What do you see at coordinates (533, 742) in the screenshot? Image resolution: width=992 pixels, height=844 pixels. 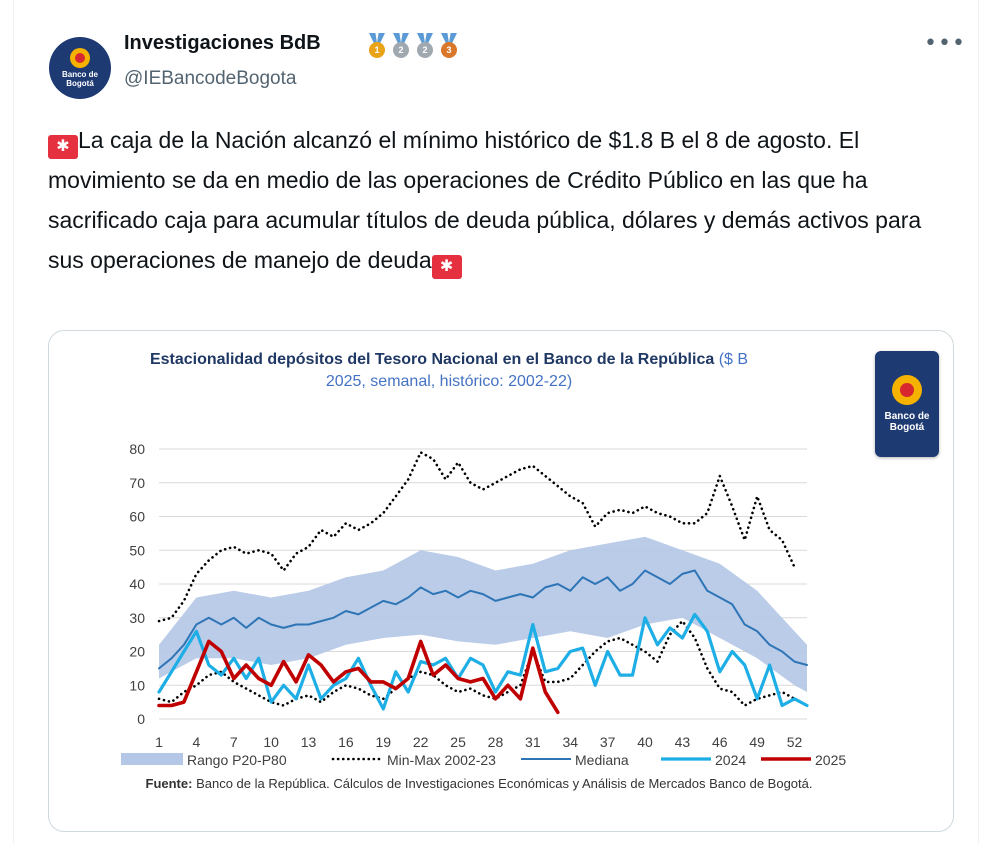 I see `x-tick-label: 31` at bounding box center [533, 742].